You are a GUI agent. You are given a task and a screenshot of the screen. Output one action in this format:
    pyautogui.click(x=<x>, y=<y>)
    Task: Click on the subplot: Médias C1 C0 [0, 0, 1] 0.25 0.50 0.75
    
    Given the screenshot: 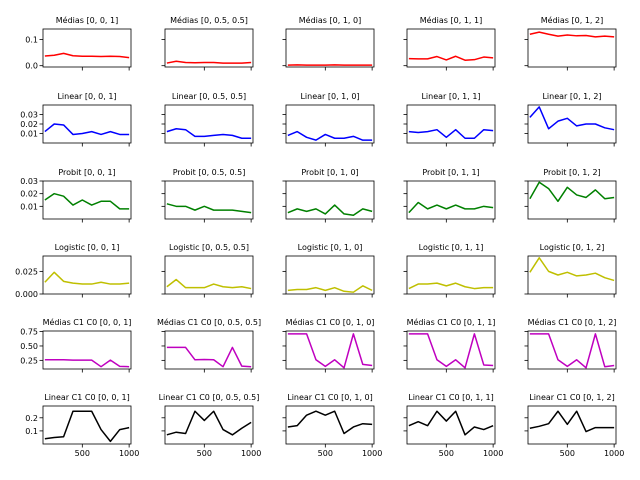 What is the action you would take?
    pyautogui.click(x=75, y=345)
    